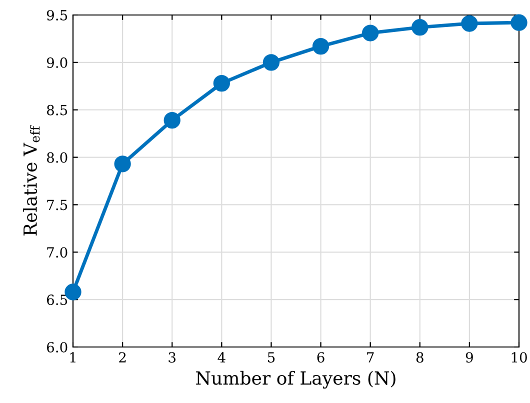 The height and width of the screenshot is (403, 530). I want to click on x-tick-label: 3, so click(172, 357).